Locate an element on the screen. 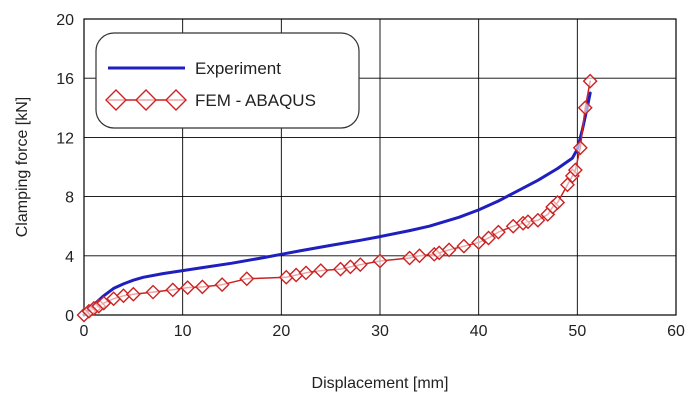  y-tick-label: 12 is located at coordinates (65, 138).